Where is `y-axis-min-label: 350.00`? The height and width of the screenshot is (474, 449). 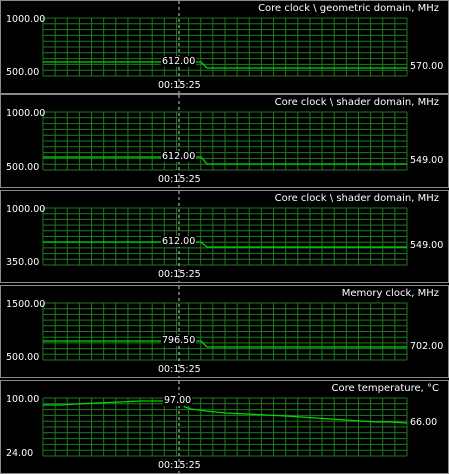 y-axis-min-label: 350.00 is located at coordinates (23, 262).